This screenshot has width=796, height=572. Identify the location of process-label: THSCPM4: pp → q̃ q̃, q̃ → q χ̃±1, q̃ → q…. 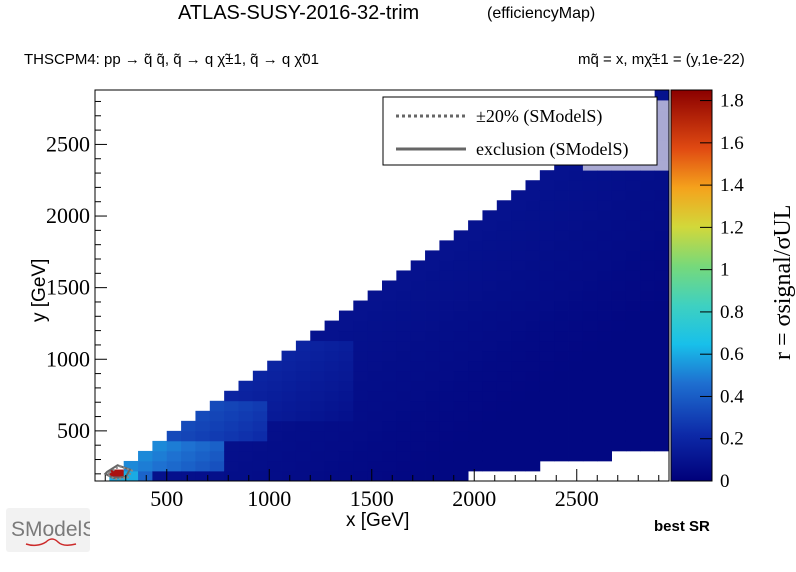
(171, 59).